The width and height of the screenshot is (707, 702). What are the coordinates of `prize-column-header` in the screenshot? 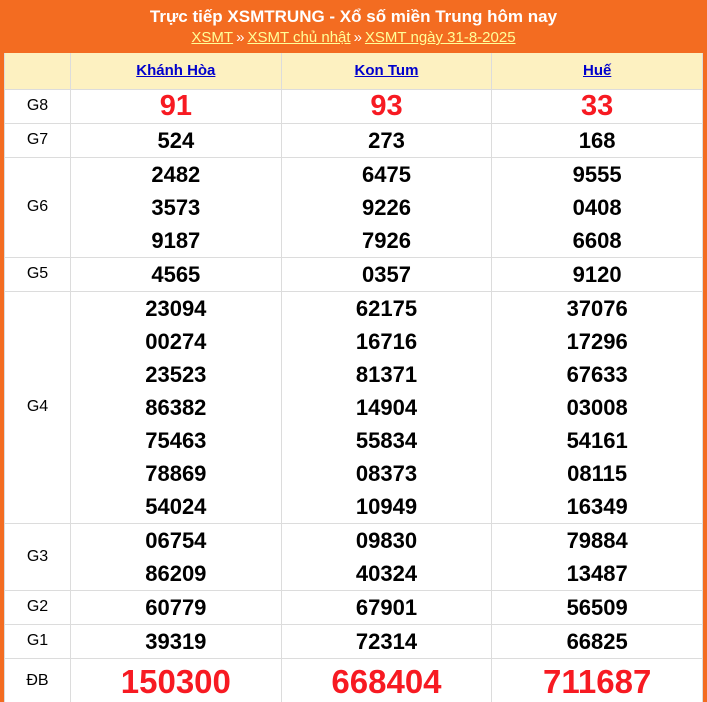 It's located at (37, 71).